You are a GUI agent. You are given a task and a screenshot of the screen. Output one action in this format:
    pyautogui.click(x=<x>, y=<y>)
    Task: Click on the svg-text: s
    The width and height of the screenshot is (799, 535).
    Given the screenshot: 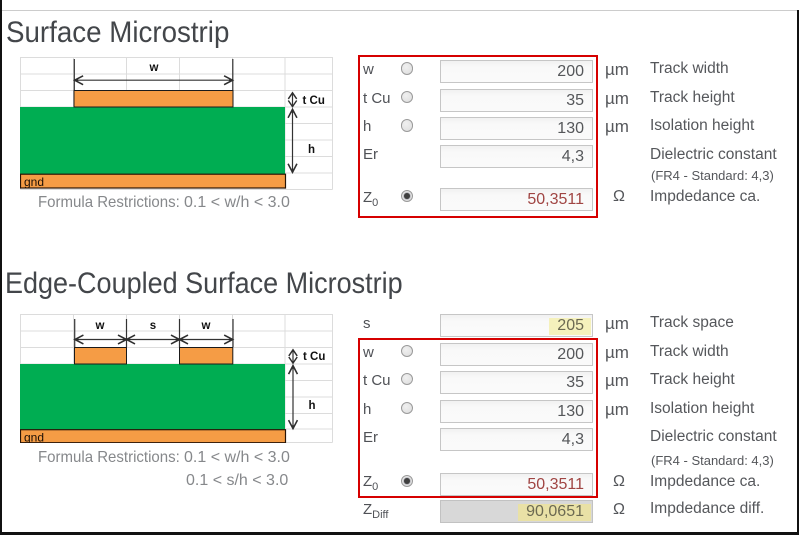 What is the action you would take?
    pyautogui.click(x=153, y=326)
    